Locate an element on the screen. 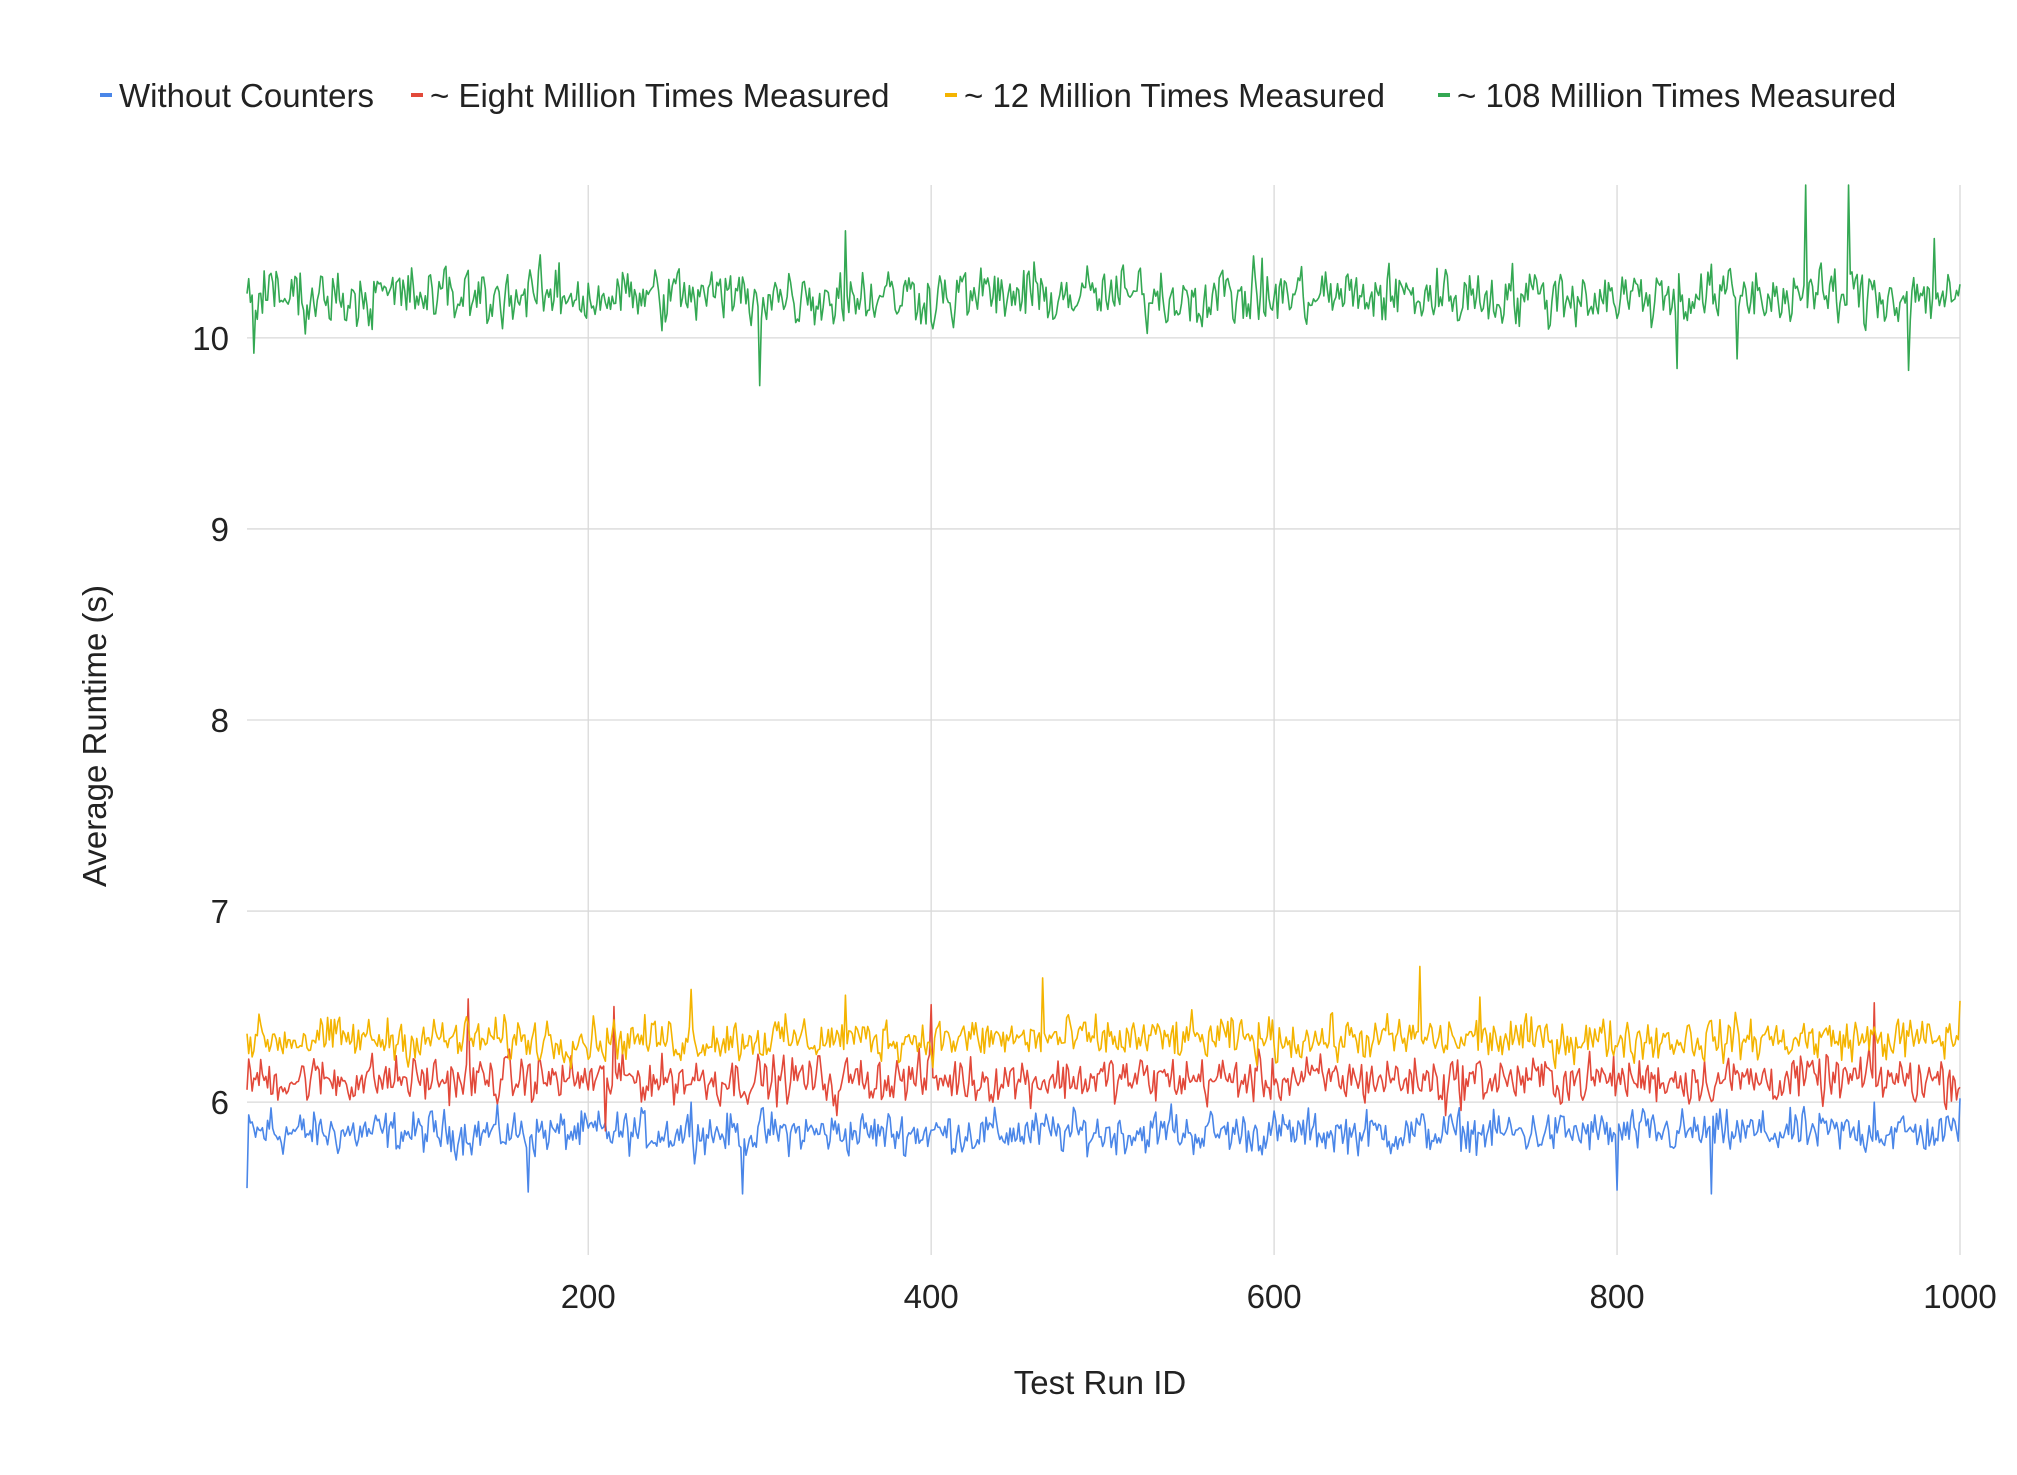  legend-item: ~ 108 Million Times Measured is located at coordinates (1667, 95).